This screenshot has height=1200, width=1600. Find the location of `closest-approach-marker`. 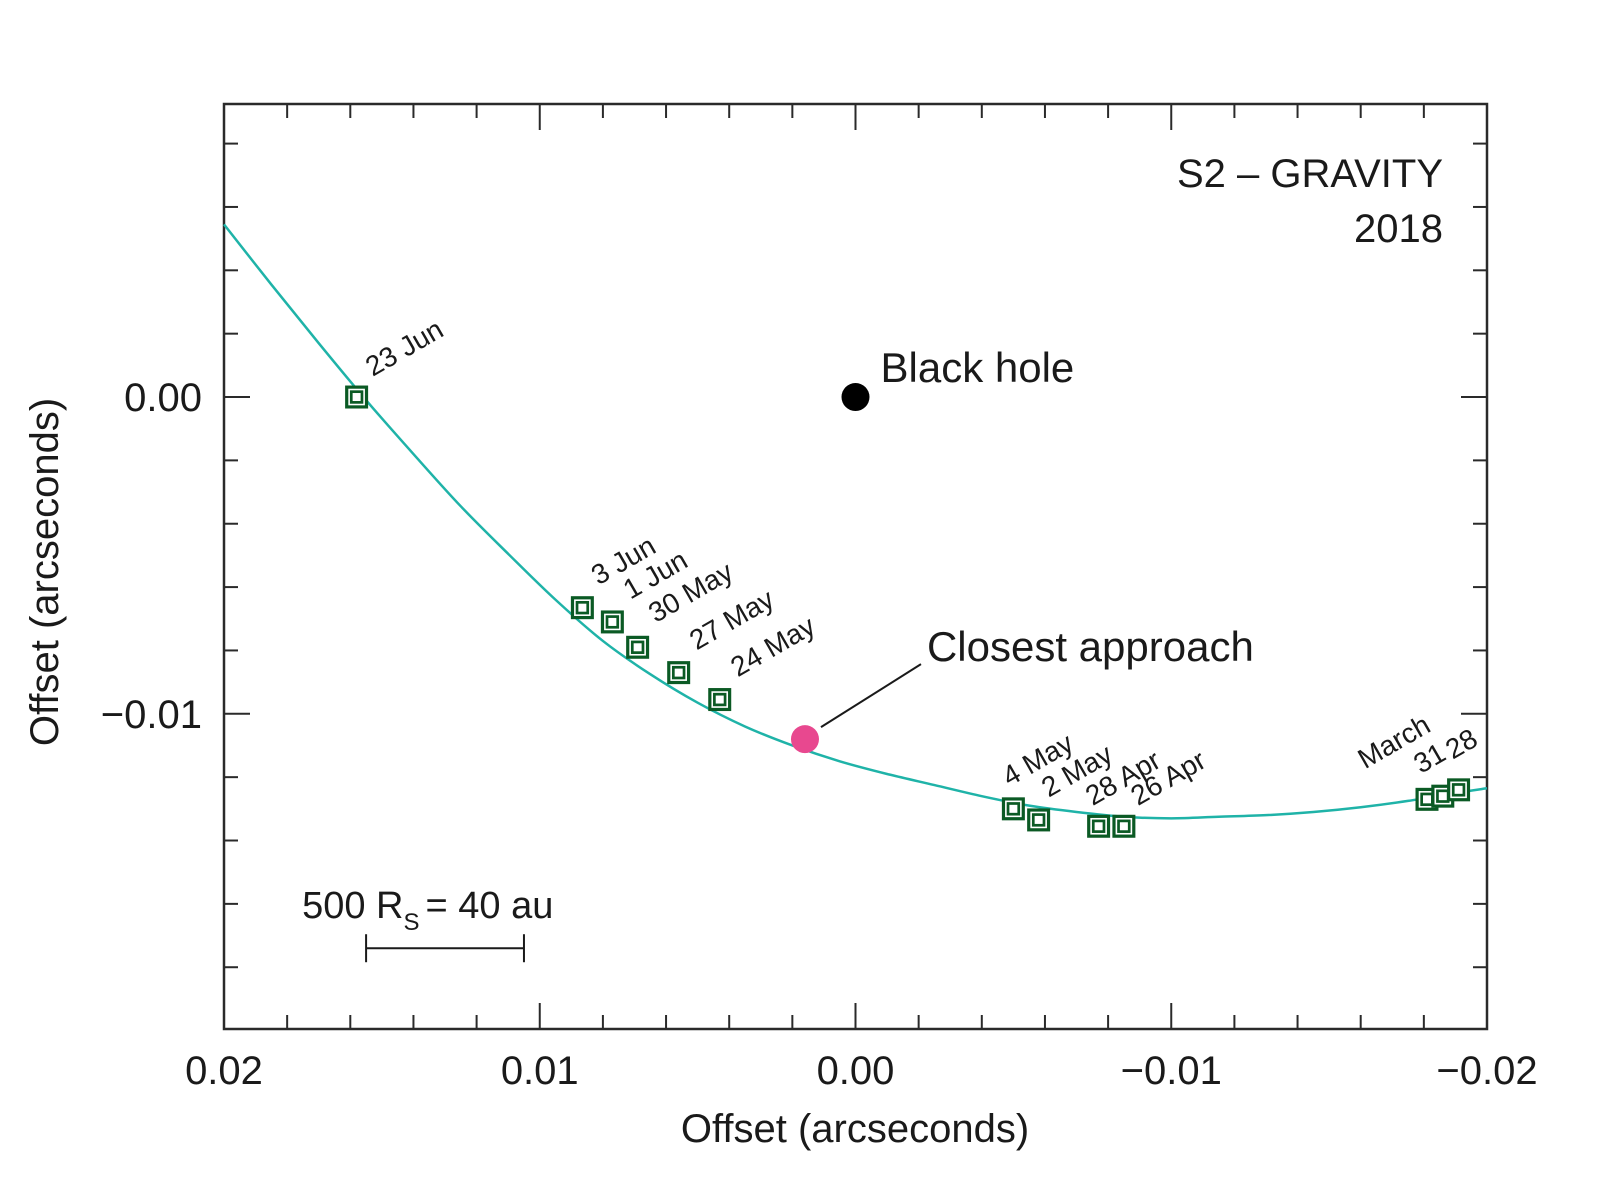

closest-approach-marker is located at coordinates (804, 739).